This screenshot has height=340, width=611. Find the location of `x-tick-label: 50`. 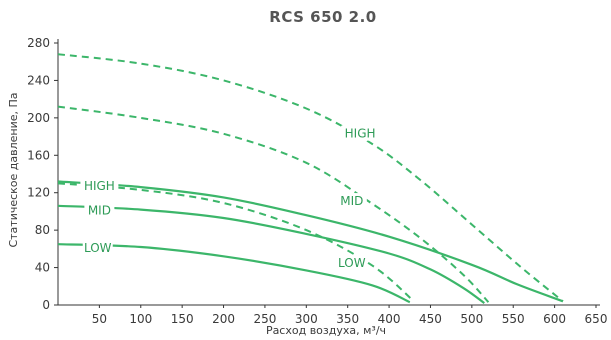

x-tick-label: 50 is located at coordinates (99, 319).